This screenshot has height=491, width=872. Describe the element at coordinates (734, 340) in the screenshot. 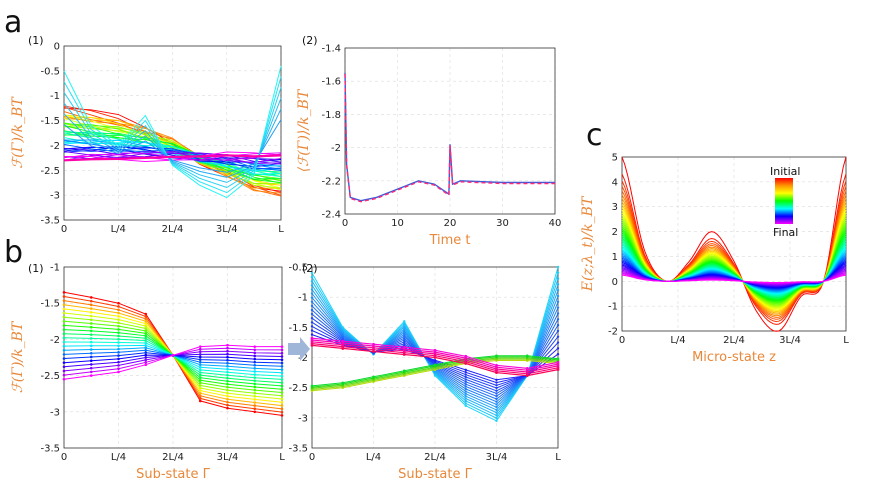

I see `x-tick-label: 2L/4` at that location.